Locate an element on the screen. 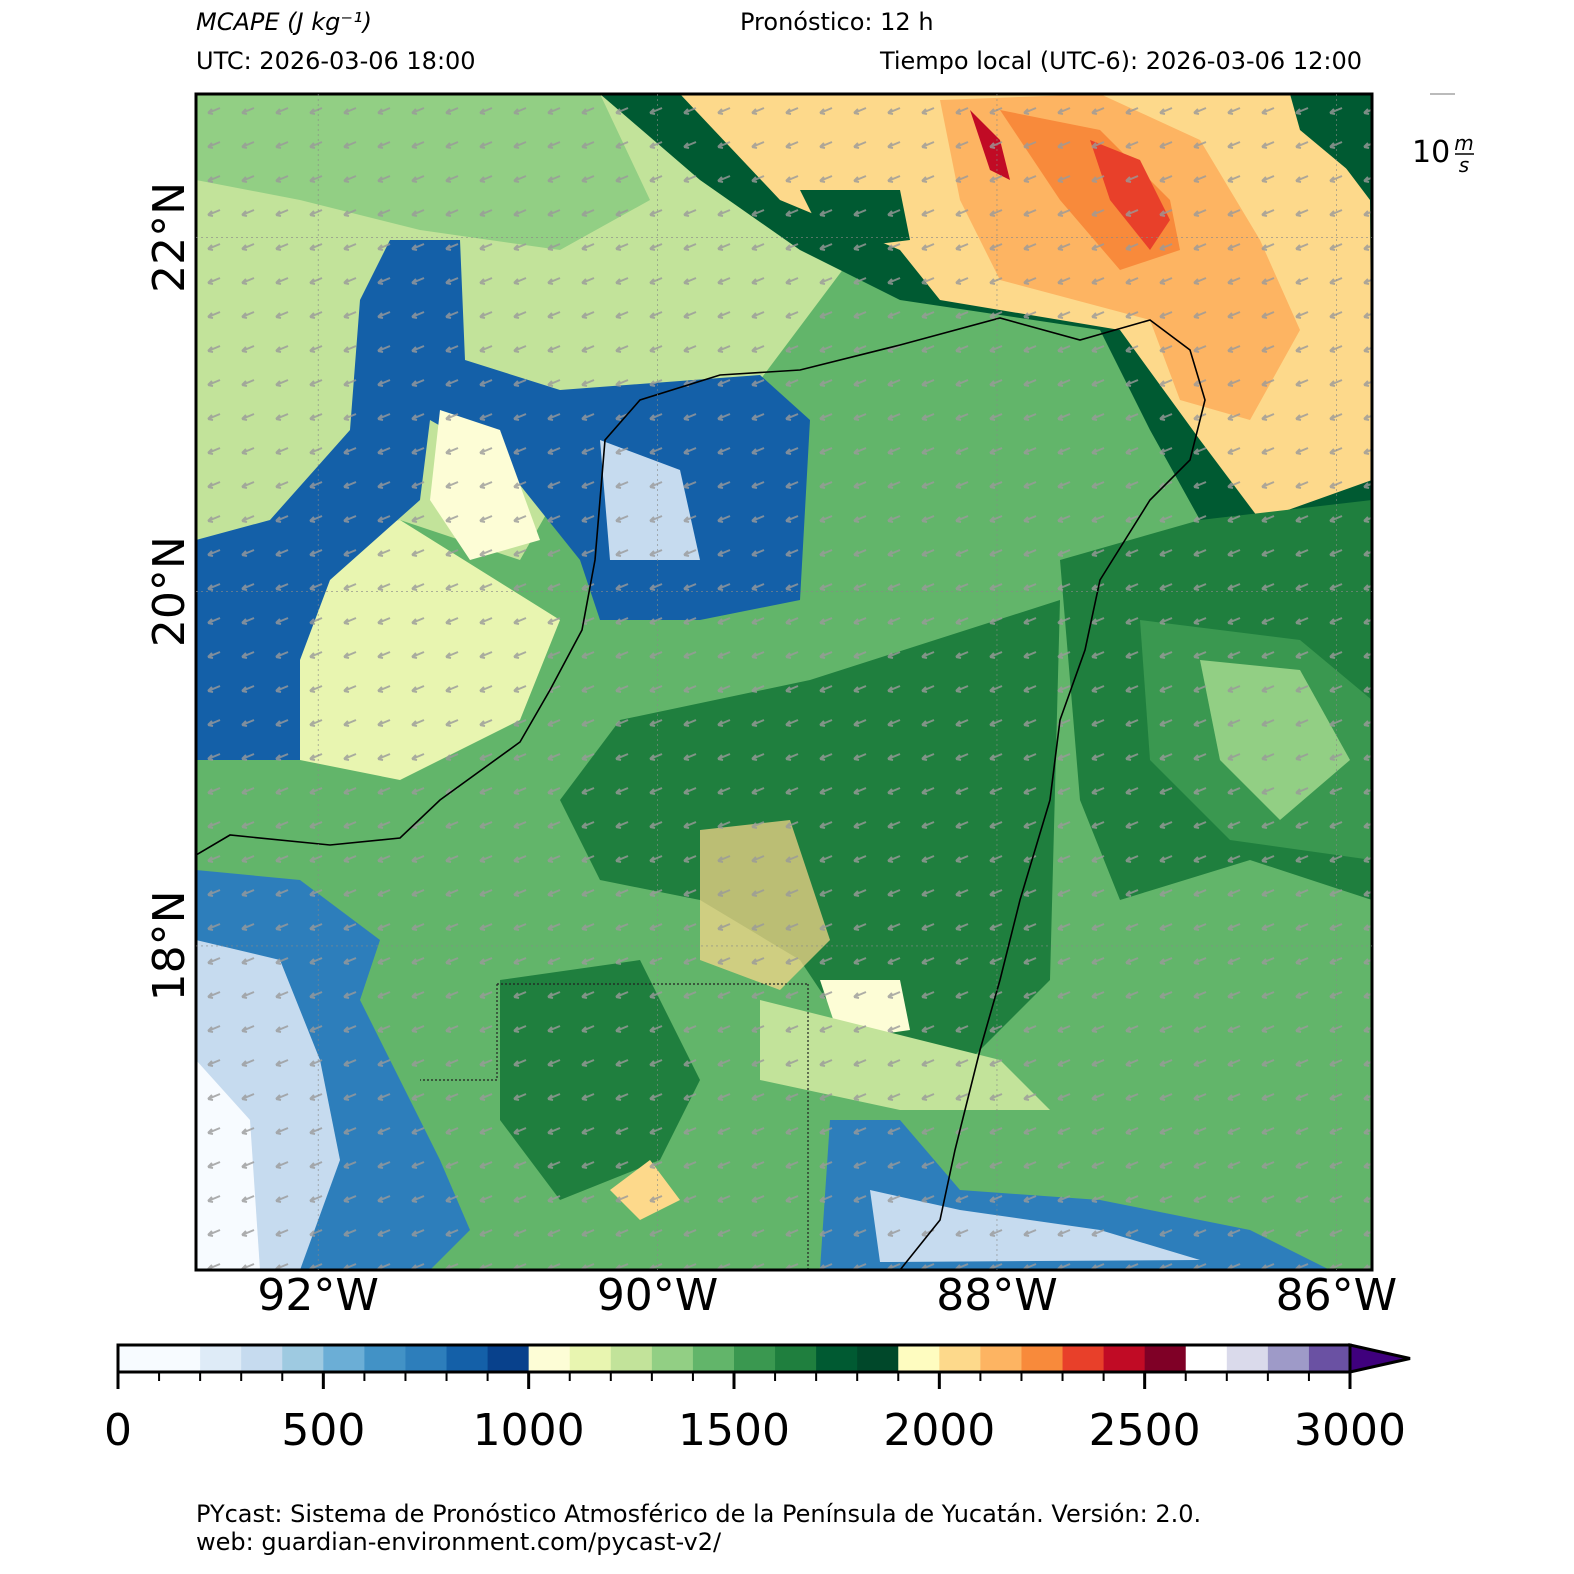 This screenshot has width=1574, height=1574. colorbar-tick-label: 500 is located at coordinates (323, 1430).